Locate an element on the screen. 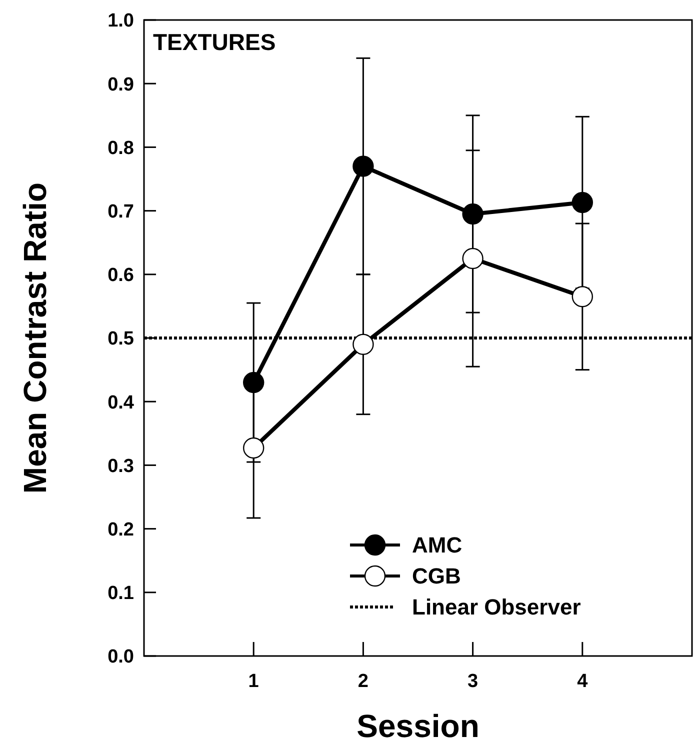 The image size is (695, 749). y-tick-label: 0.4 is located at coordinates (121, 403).